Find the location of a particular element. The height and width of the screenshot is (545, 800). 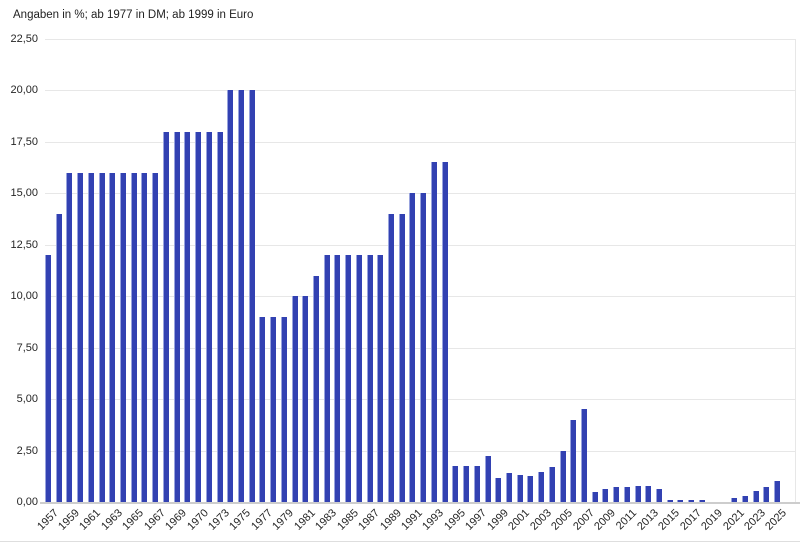

bar-1978 is located at coordinates (273, 409).